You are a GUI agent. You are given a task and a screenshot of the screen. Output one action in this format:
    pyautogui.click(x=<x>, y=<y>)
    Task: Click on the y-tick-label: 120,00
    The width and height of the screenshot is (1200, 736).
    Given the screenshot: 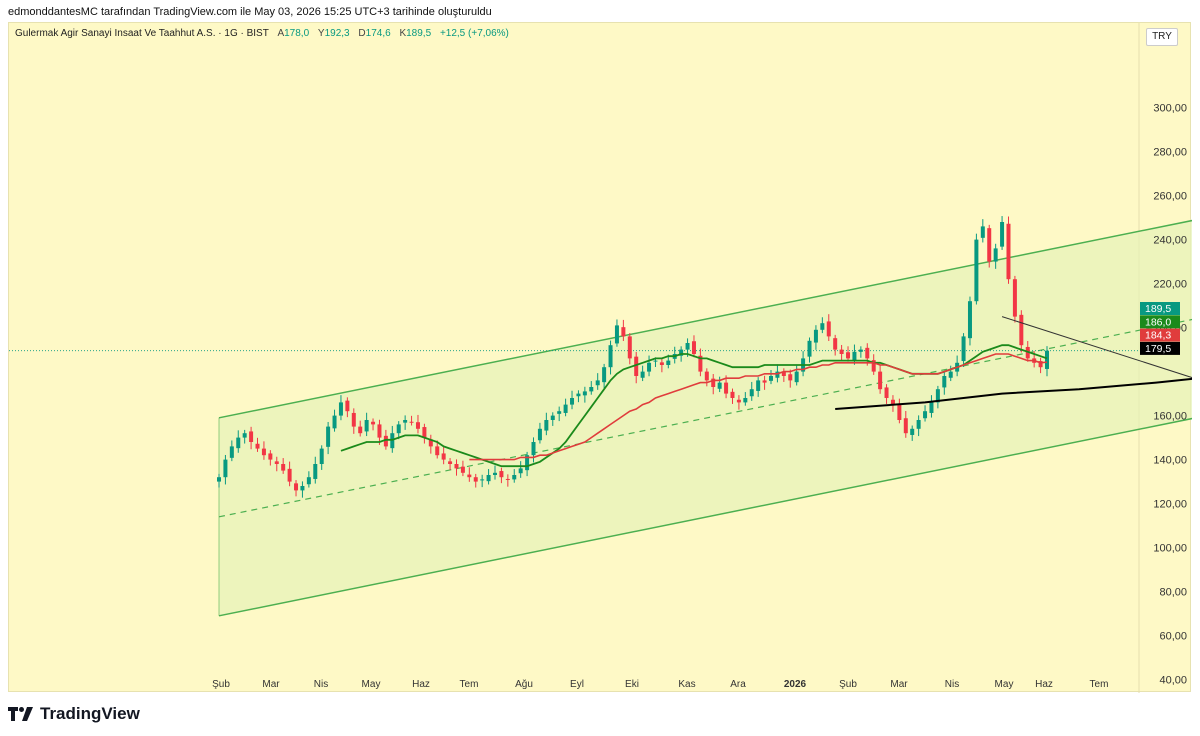 What is the action you would take?
    pyautogui.click(x=1170, y=505)
    